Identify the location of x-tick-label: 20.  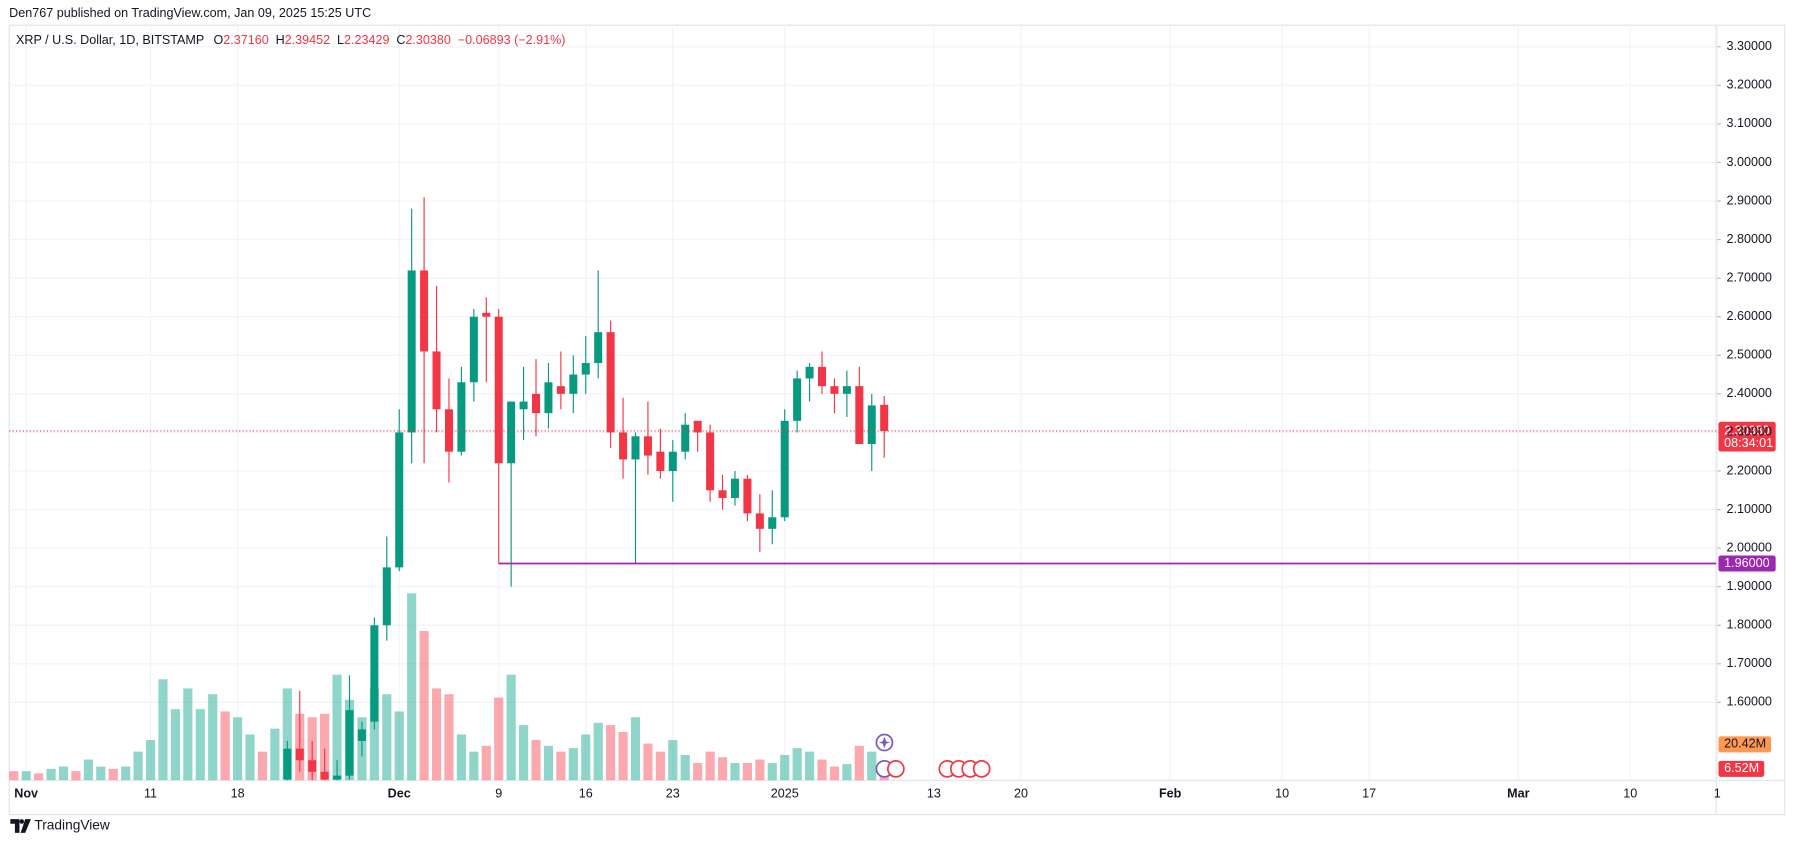
(1021, 793).